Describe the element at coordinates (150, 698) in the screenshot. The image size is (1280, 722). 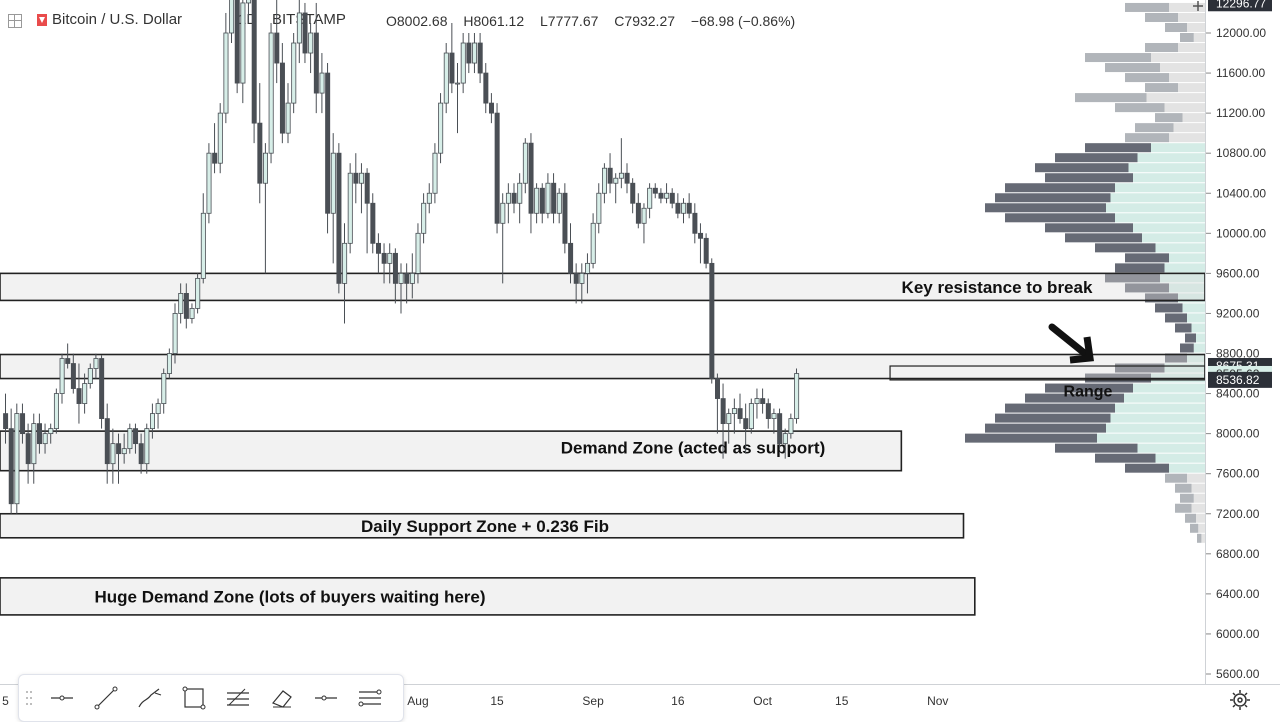
I see `brush-tool-icon` at that location.